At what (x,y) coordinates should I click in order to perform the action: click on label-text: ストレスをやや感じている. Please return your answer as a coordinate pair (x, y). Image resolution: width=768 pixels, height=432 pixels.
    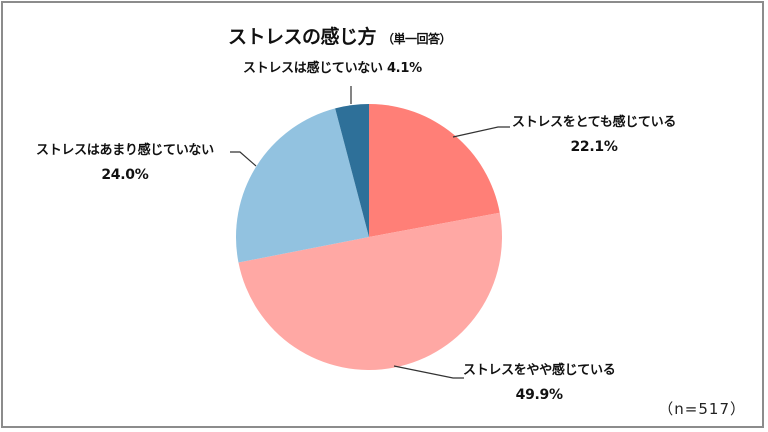
    Looking at the image, I should click on (539, 370).